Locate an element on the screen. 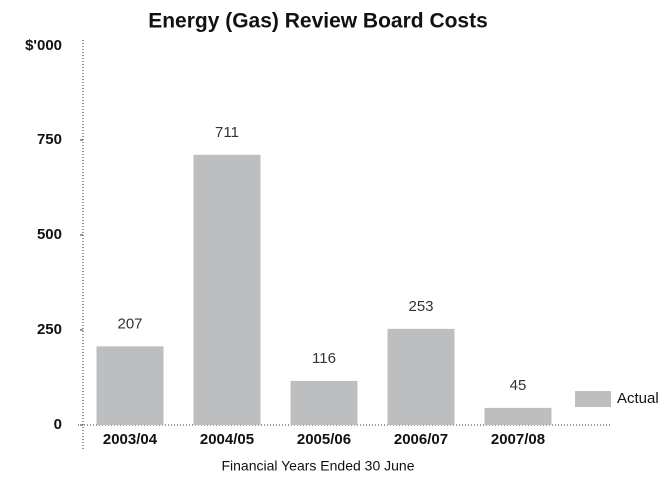 This screenshot has width=666, height=479. x-tick-label: 2005/06 is located at coordinates (324, 439).